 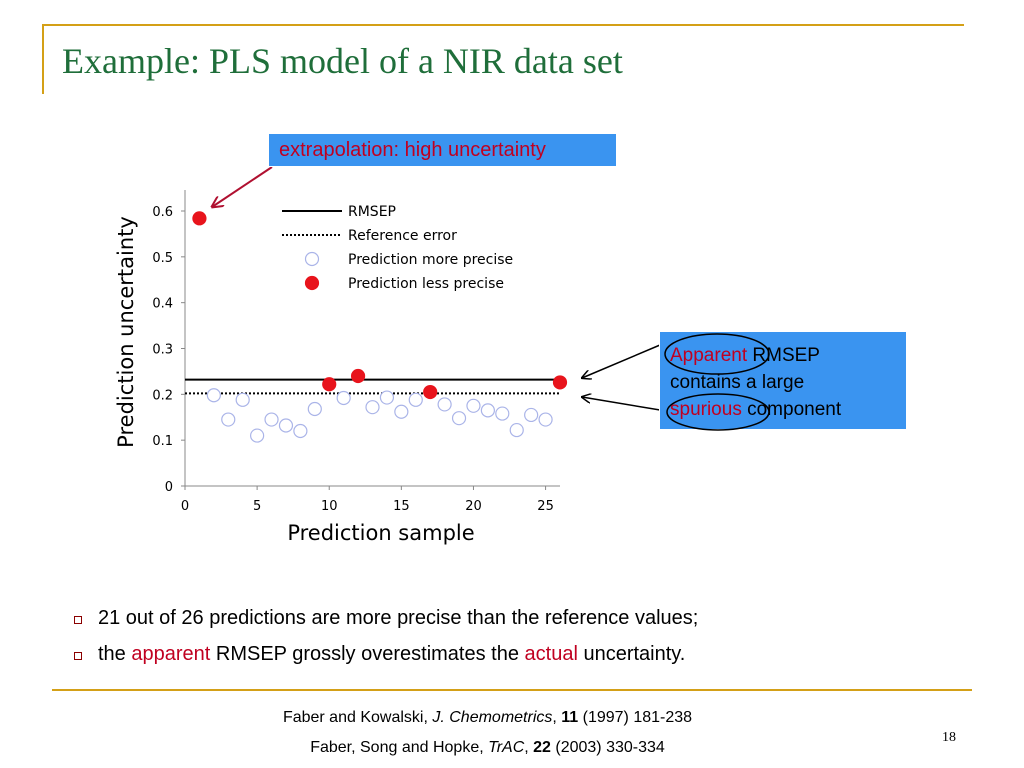 What do you see at coordinates (402, 236) in the screenshot?
I see `legend-label: Reference error` at bounding box center [402, 236].